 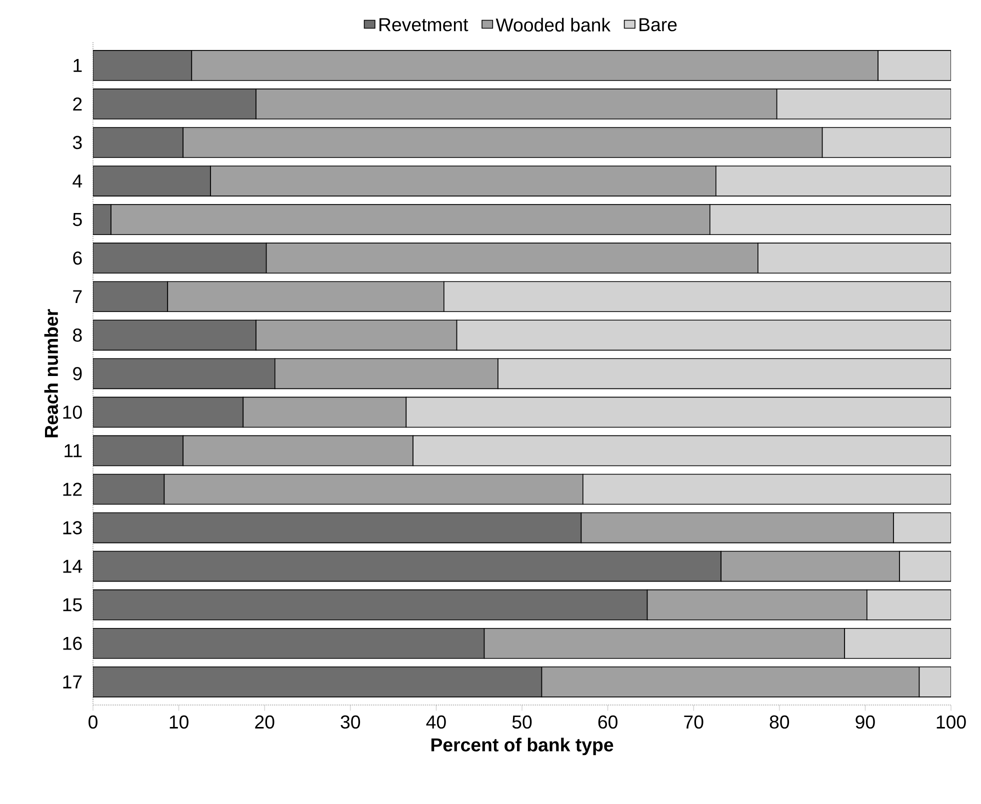 What do you see at coordinates (77, 297) in the screenshot?
I see `y-tick-label: 7` at bounding box center [77, 297].